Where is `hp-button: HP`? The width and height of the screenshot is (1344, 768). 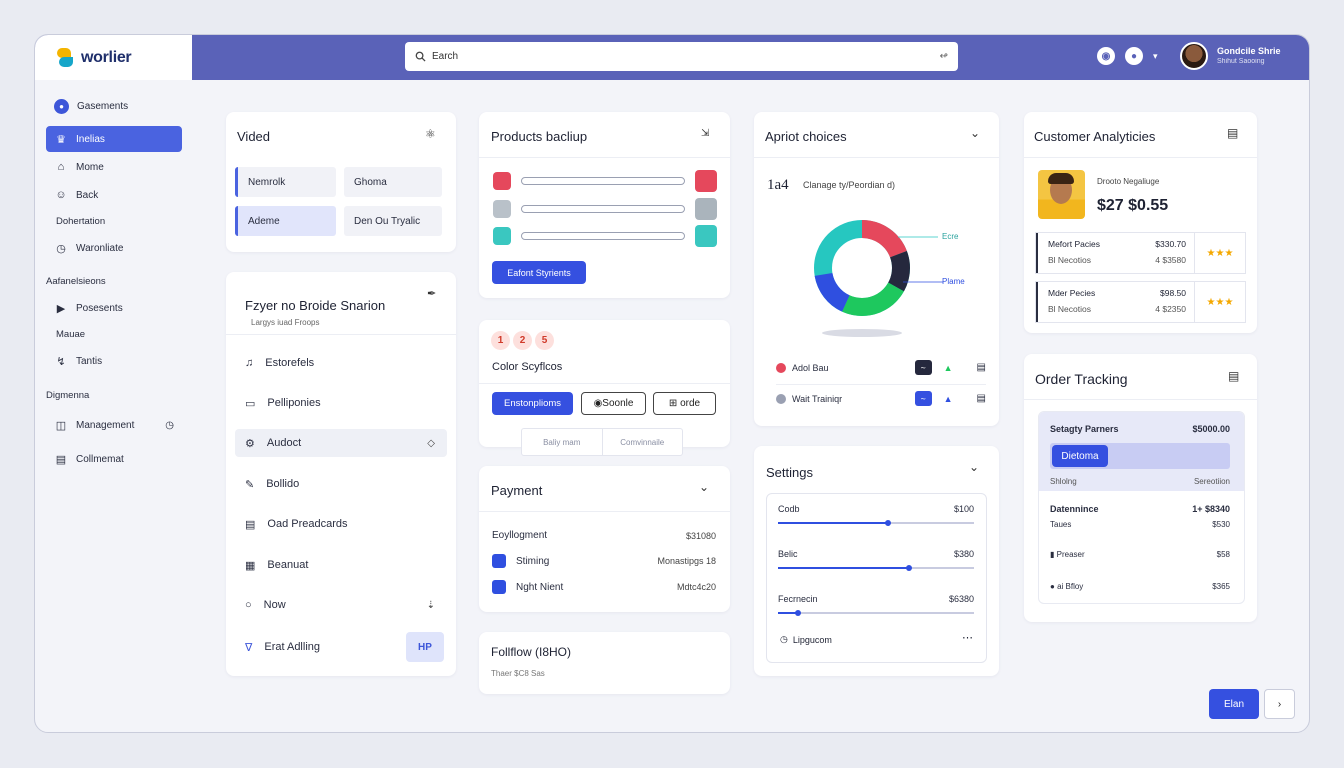 hp-button: HP is located at coordinates (425, 647).